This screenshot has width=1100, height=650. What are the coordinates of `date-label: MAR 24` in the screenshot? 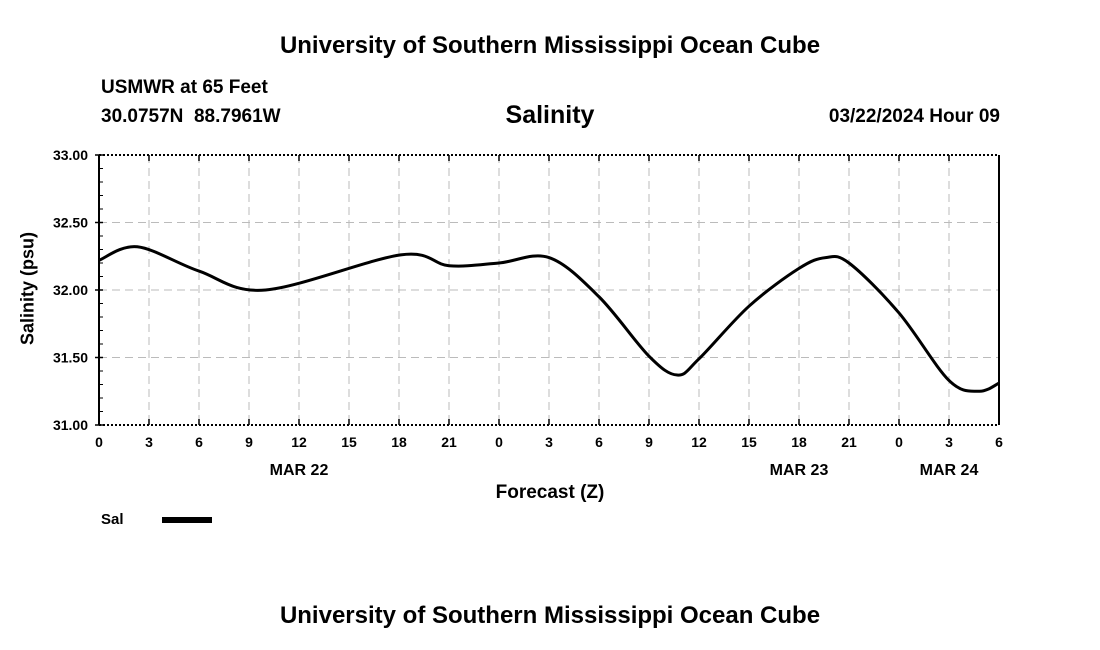 It's located at (949, 470).